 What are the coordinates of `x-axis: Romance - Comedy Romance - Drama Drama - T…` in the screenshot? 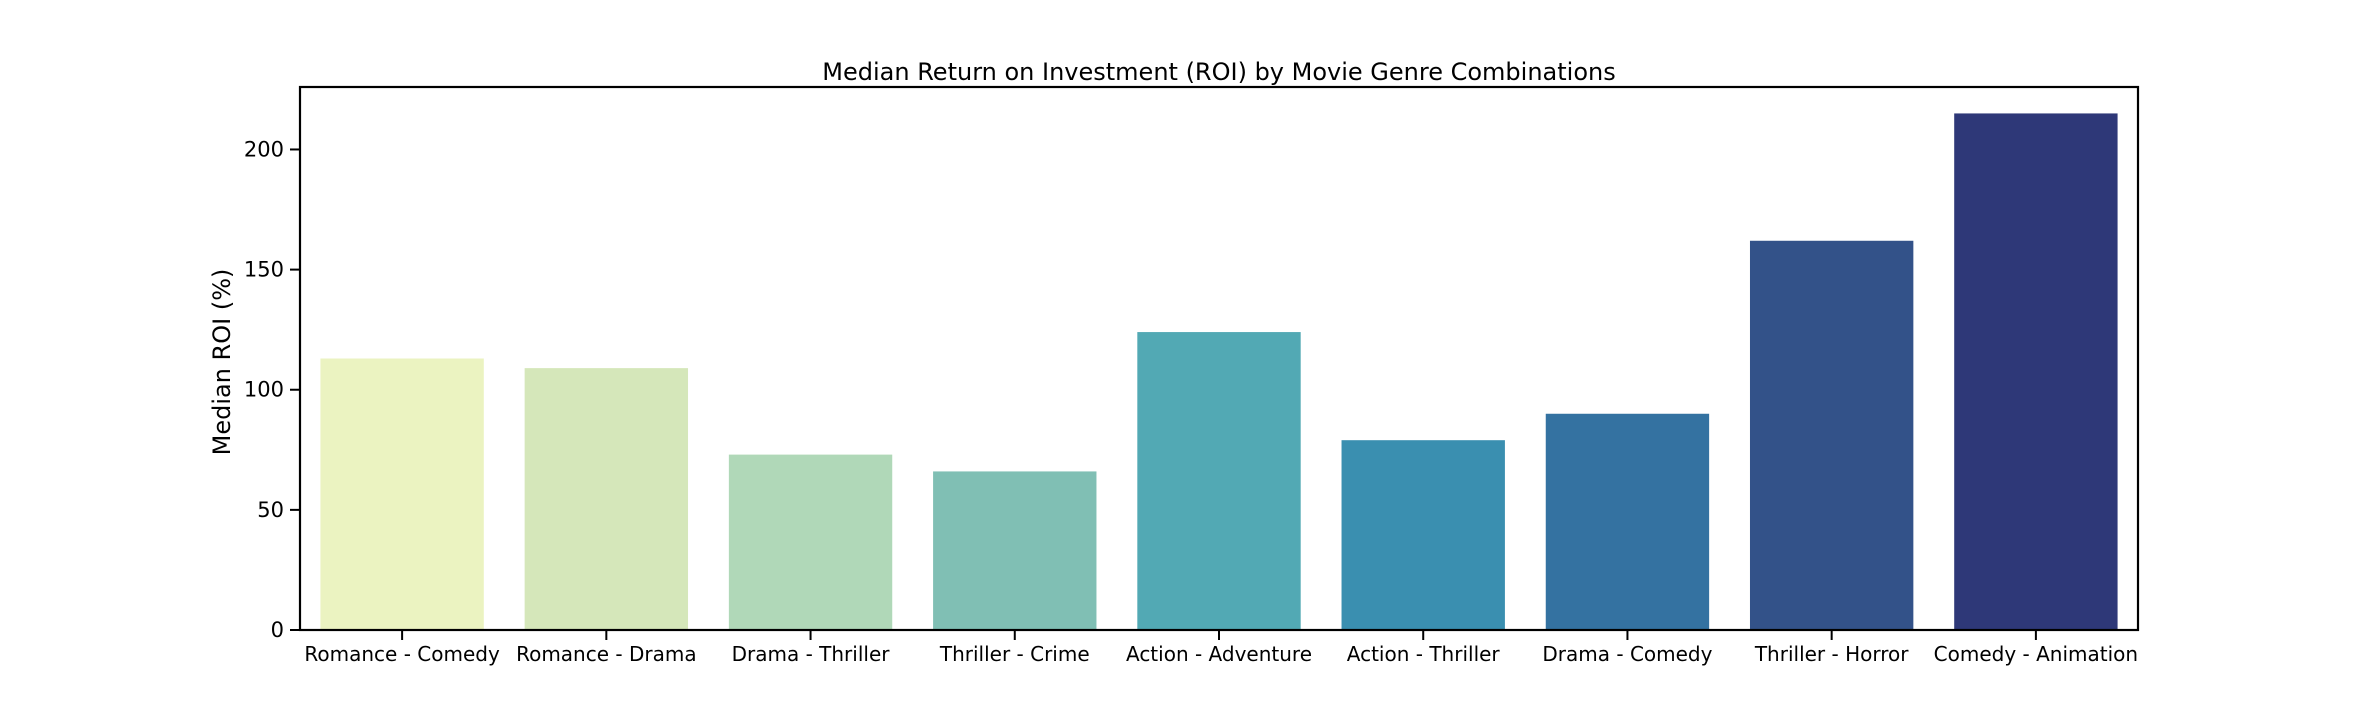 It's located at (1221, 648).